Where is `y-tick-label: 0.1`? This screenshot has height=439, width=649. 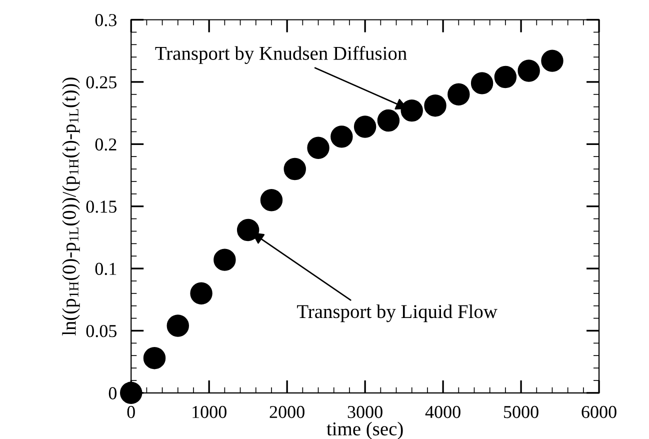
y-tick-label: 0.1 is located at coordinates (105, 269).